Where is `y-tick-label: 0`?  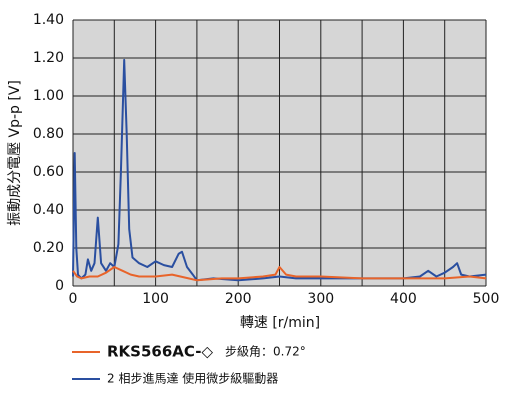 y-tick-label: 0 is located at coordinates (59, 286).